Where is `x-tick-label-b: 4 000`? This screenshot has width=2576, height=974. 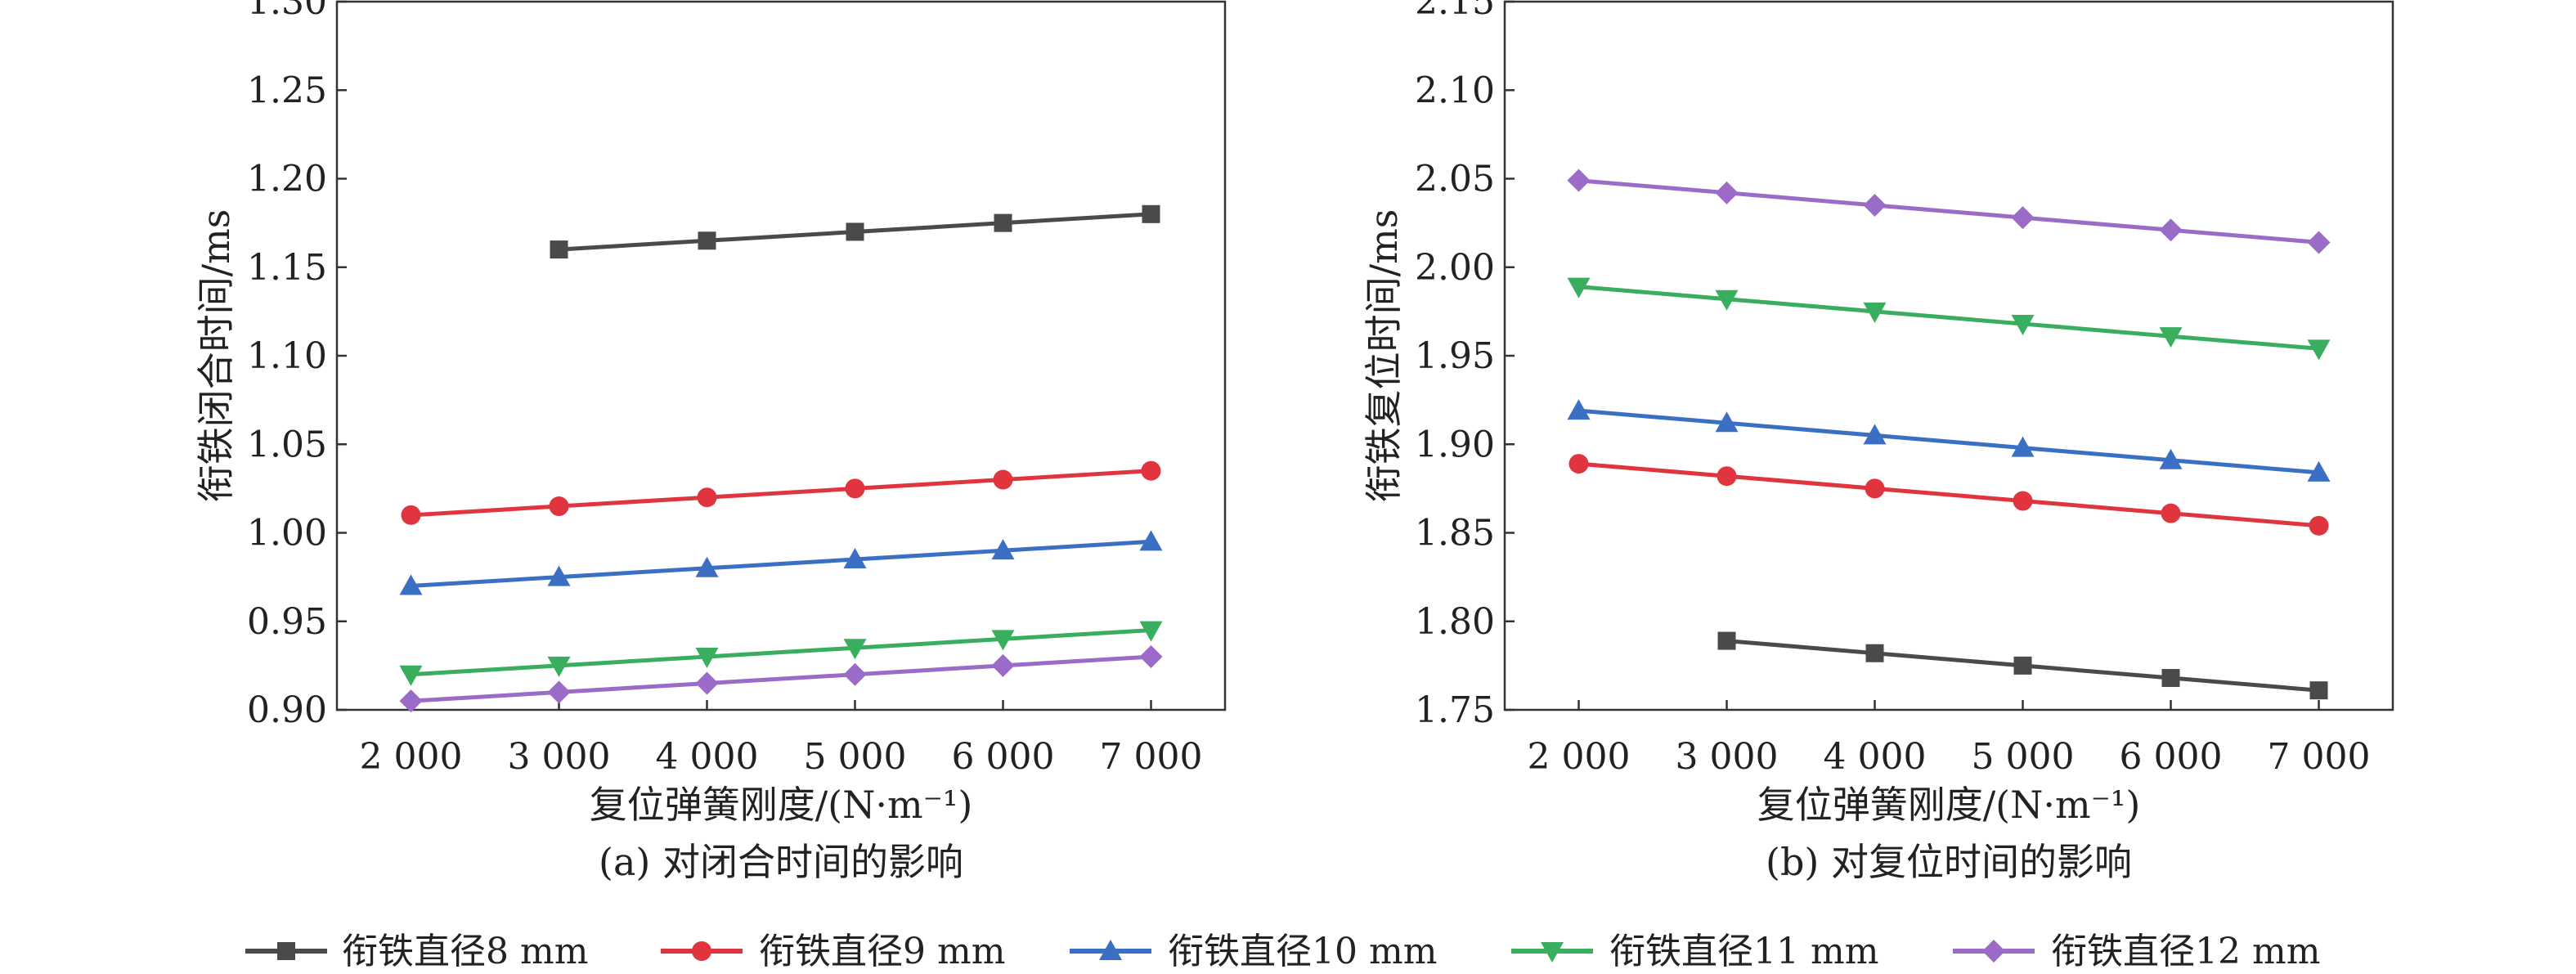 x-tick-label-b: 4 000 is located at coordinates (1875, 757).